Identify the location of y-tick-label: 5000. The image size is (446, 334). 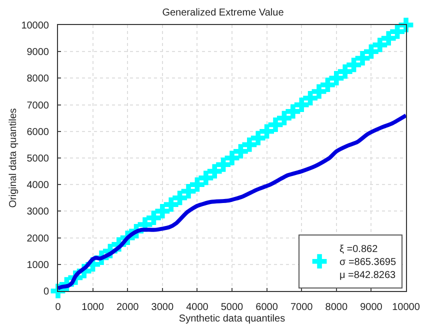
(38, 159).